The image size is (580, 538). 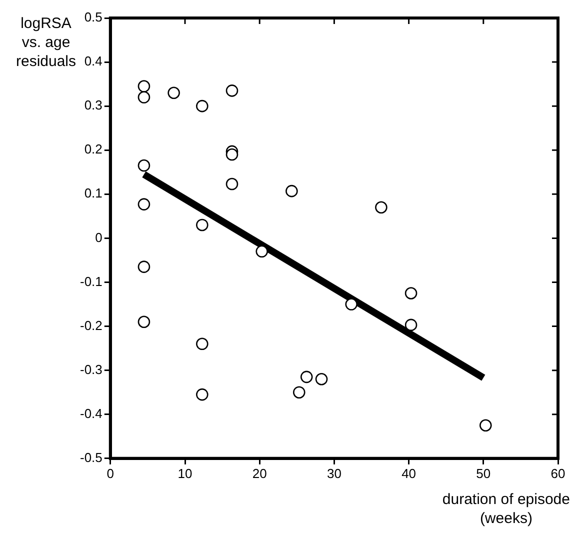 I want to click on y-axis-title: logRSA vs. age residuals, so click(x=46, y=42).